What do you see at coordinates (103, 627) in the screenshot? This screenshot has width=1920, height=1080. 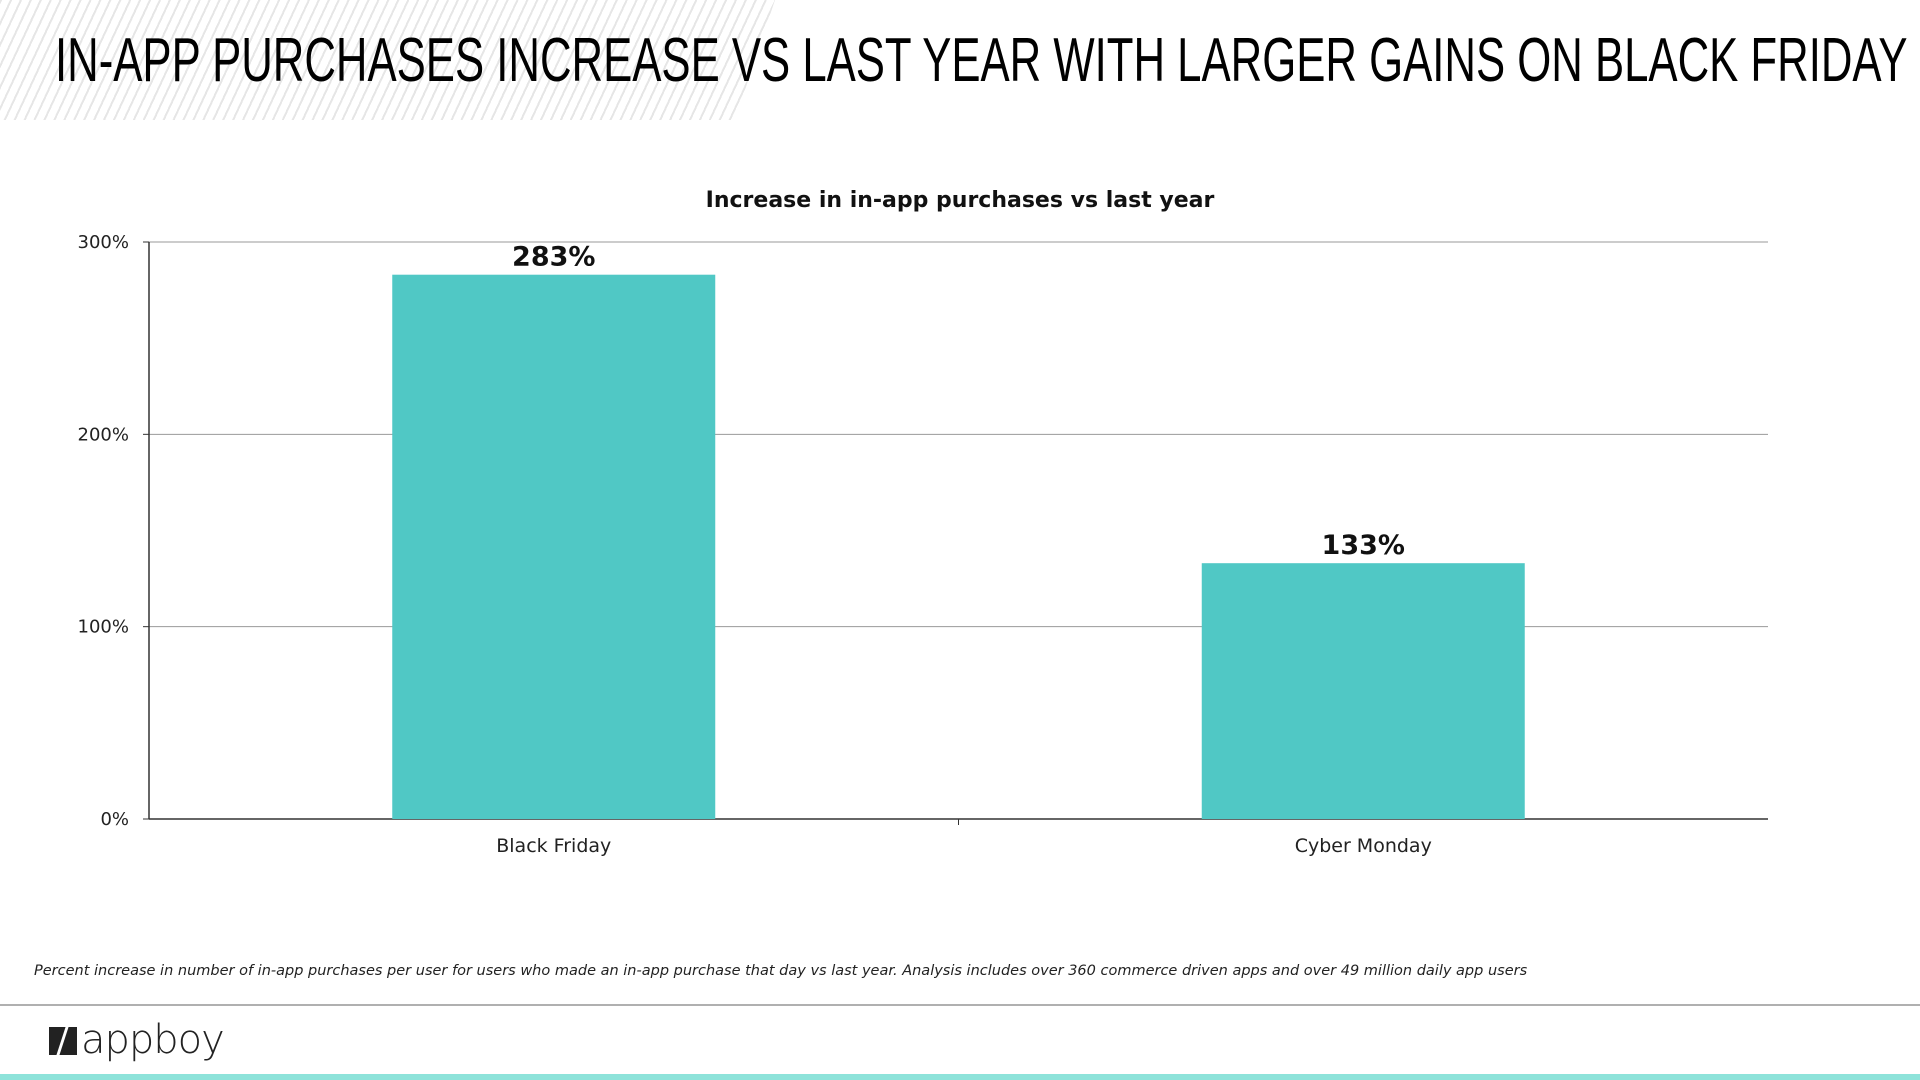 I see `y-tick-label: 100%` at bounding box center [103, 627].